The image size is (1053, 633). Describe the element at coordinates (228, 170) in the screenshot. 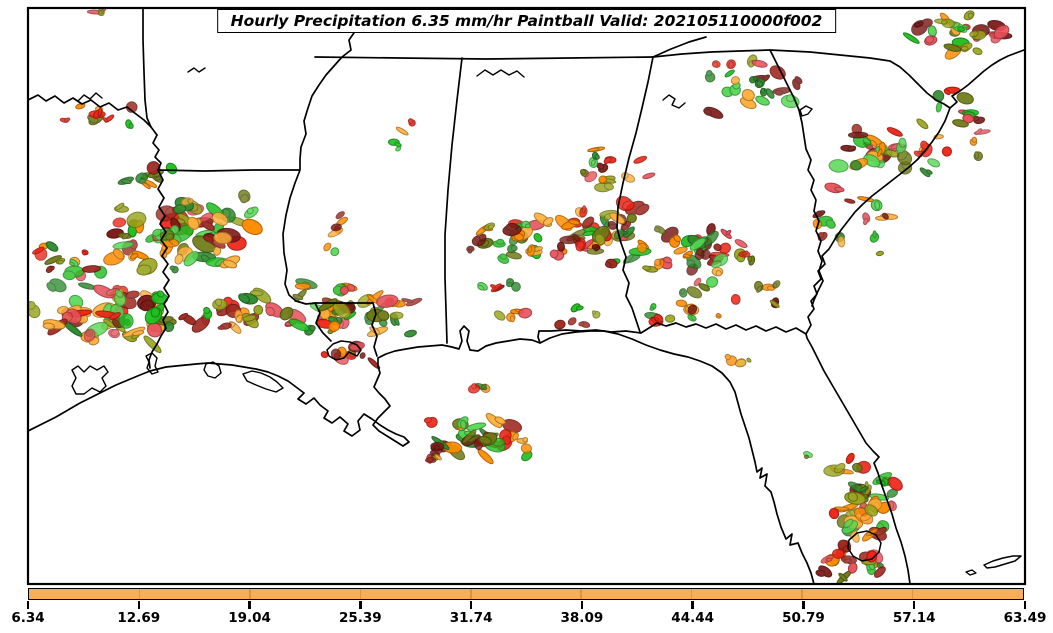

I see `border-arkansas-louisiana` at that location.